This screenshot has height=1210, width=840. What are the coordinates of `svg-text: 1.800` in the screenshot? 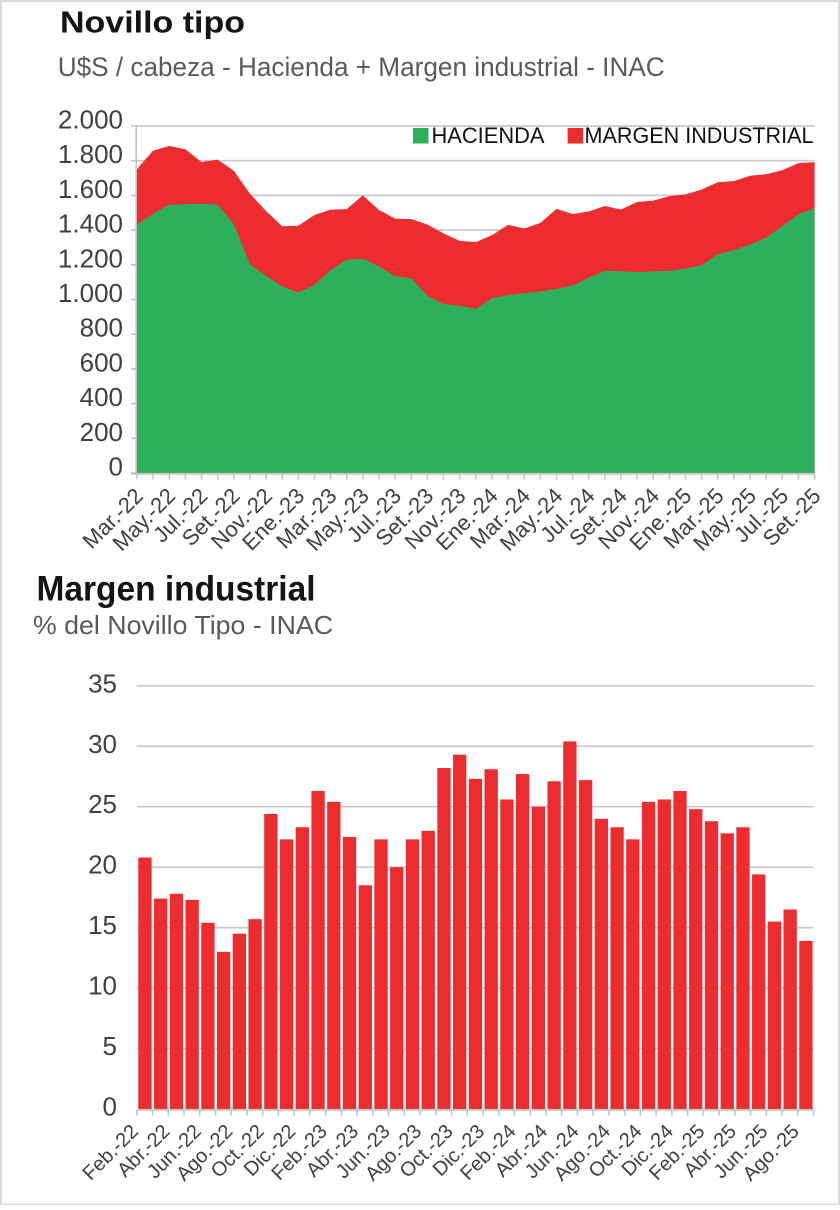 It's located at (90, 154).